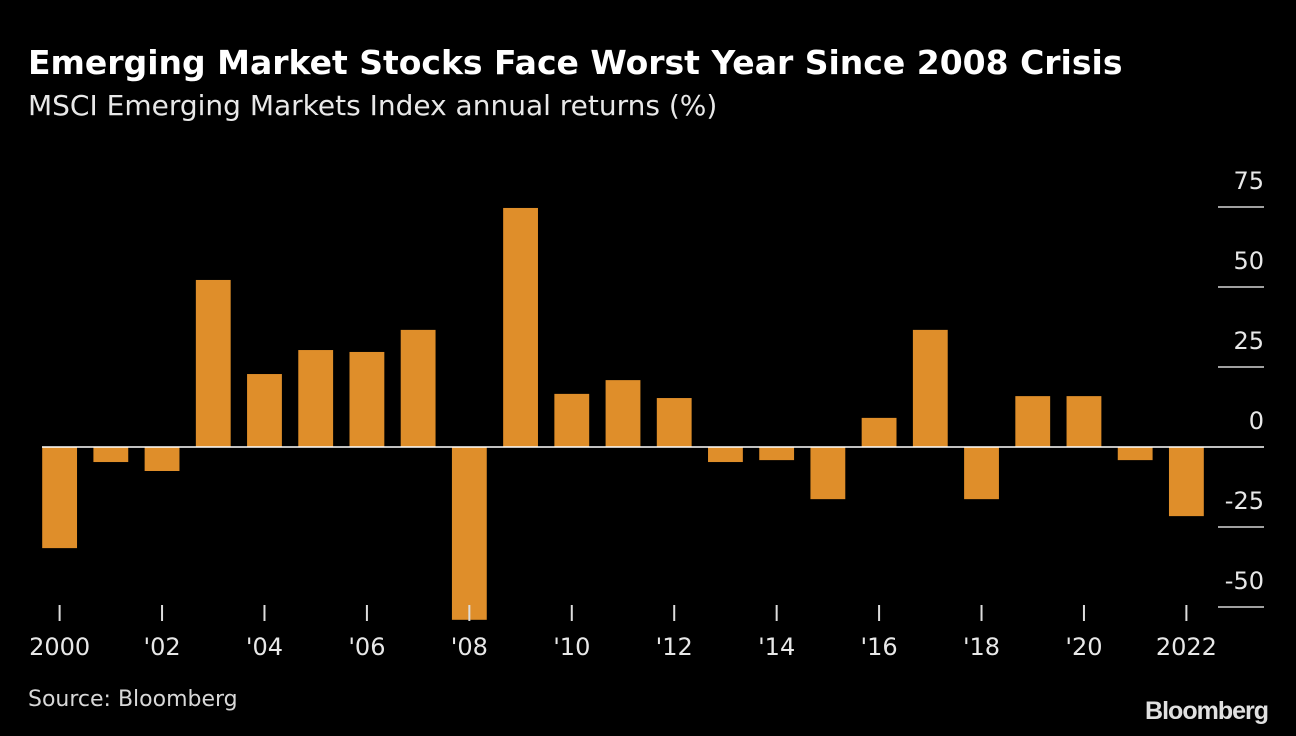 The width and height of the screenshot is (1296, 736). Describe the element at coordinates (59, 647) in the screenshot. I see `x-tick-label: 2000` at that location.